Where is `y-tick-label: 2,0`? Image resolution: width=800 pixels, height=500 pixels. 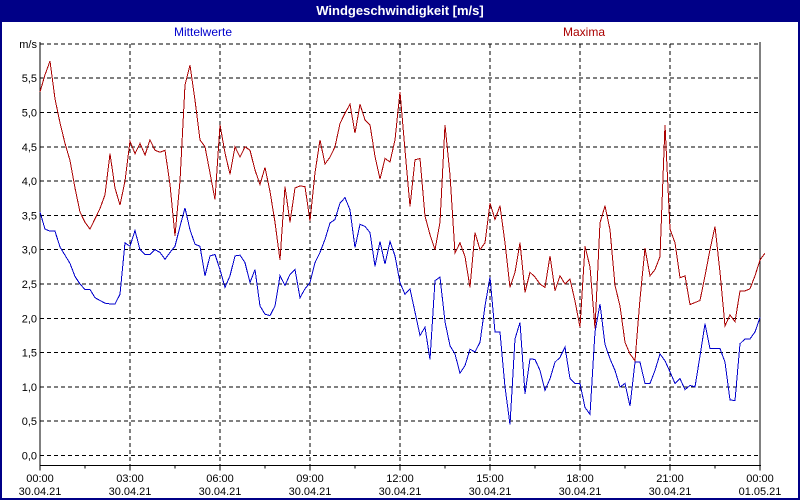 y-tick-label: 2,0 is located at coordinates (29, 319).